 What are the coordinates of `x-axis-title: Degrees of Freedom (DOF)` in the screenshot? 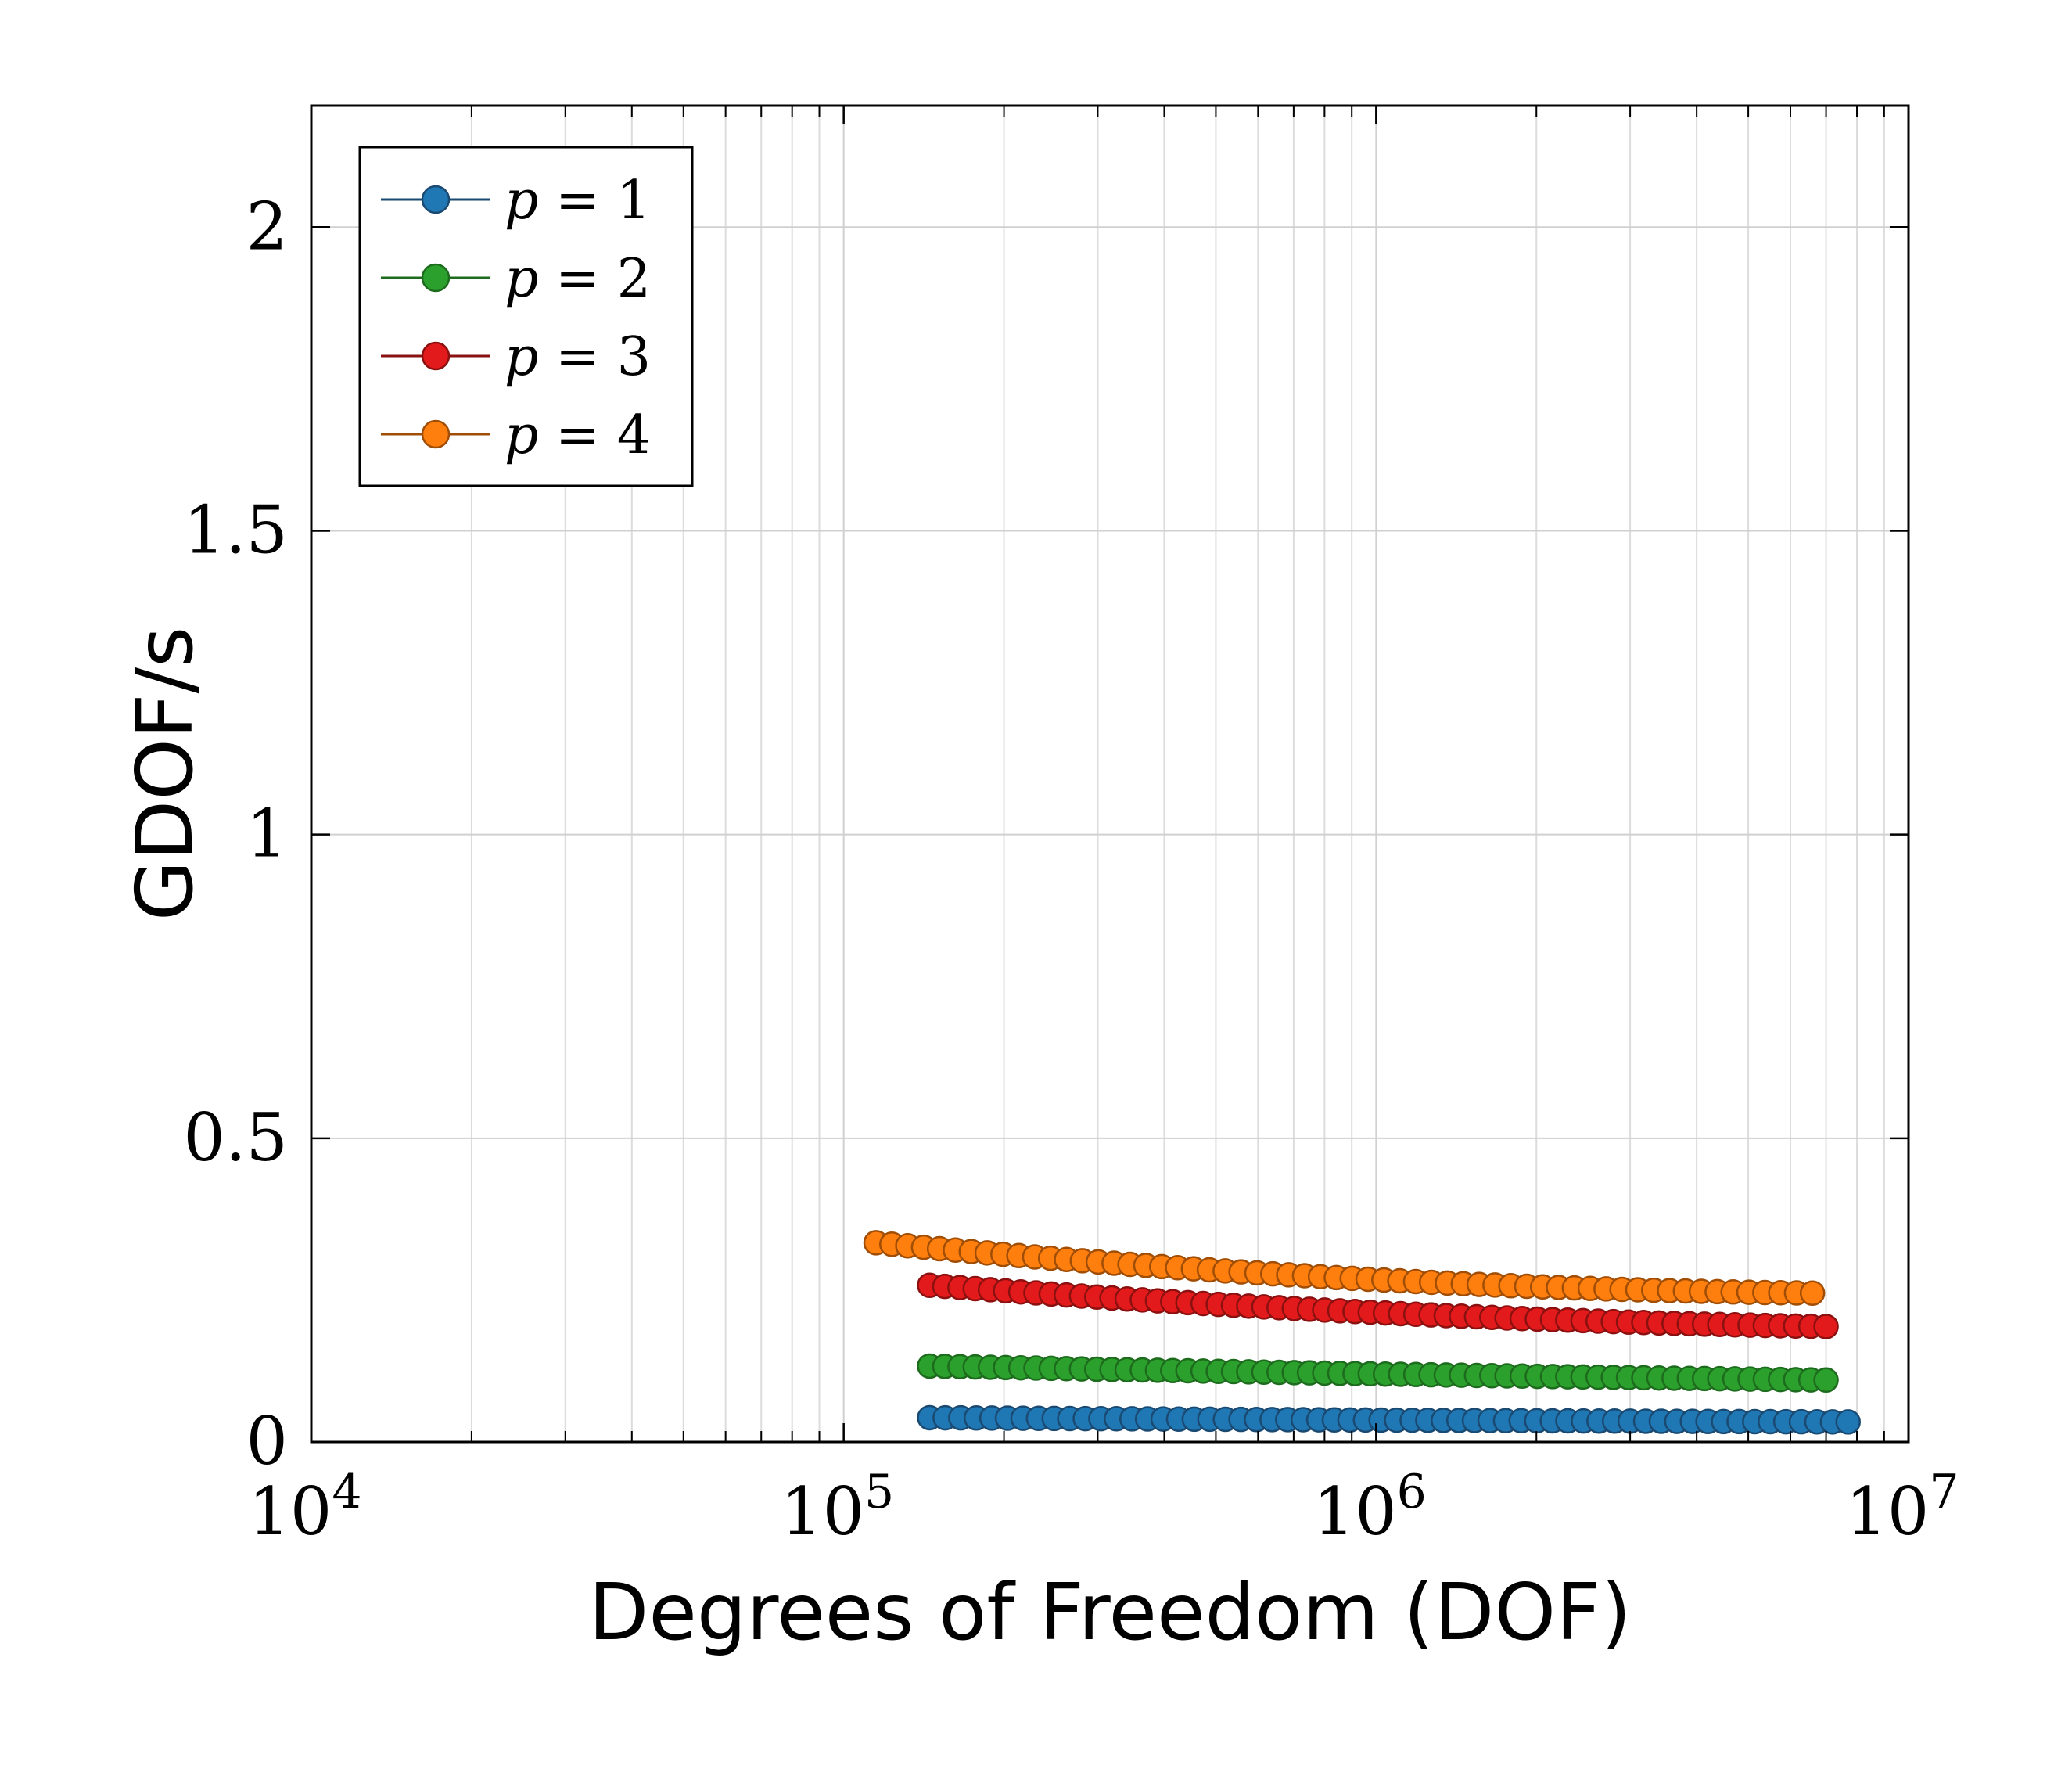 It's located at (1109, 1612).